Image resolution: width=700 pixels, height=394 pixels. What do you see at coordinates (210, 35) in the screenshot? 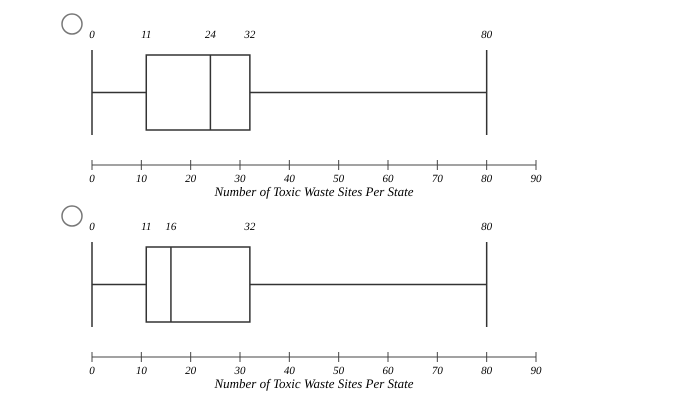
I see `text: 24` at bounding box center [210, 35].